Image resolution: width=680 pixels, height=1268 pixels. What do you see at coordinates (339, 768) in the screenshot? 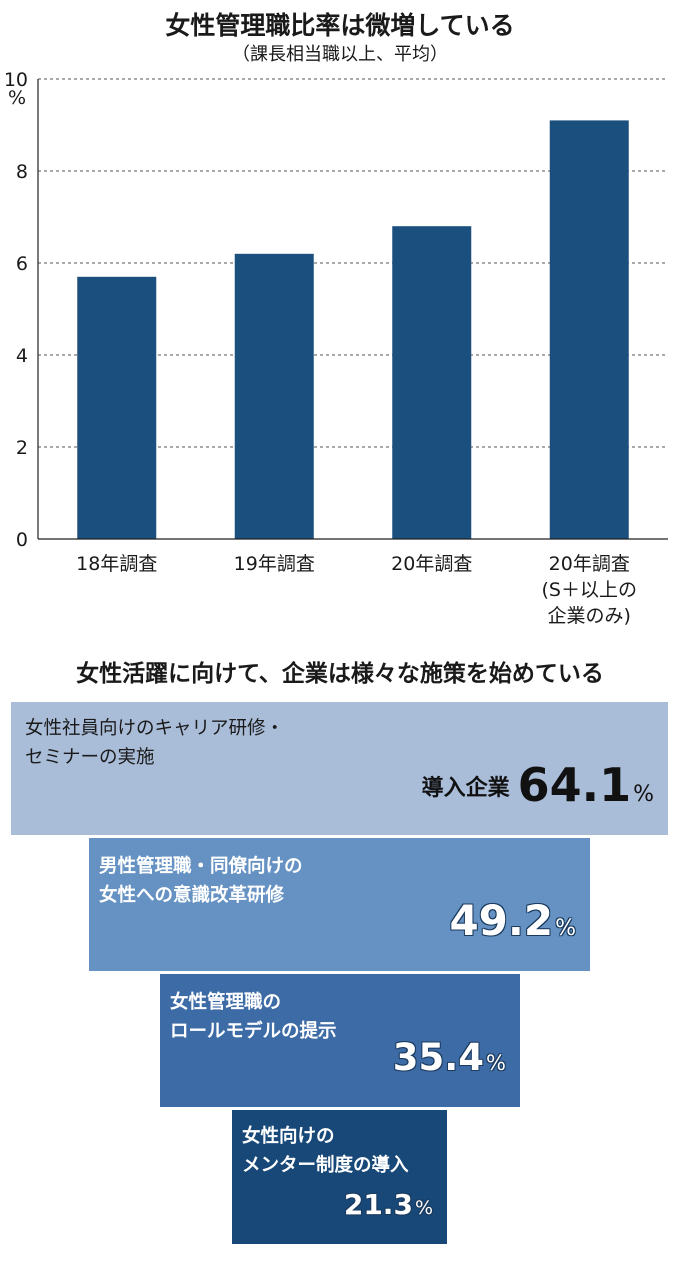
I see `measure-band: 女性社員向けのキャリア研修・ セミナーの実施導入企業 64.1%` at bounding box center [339, 768].